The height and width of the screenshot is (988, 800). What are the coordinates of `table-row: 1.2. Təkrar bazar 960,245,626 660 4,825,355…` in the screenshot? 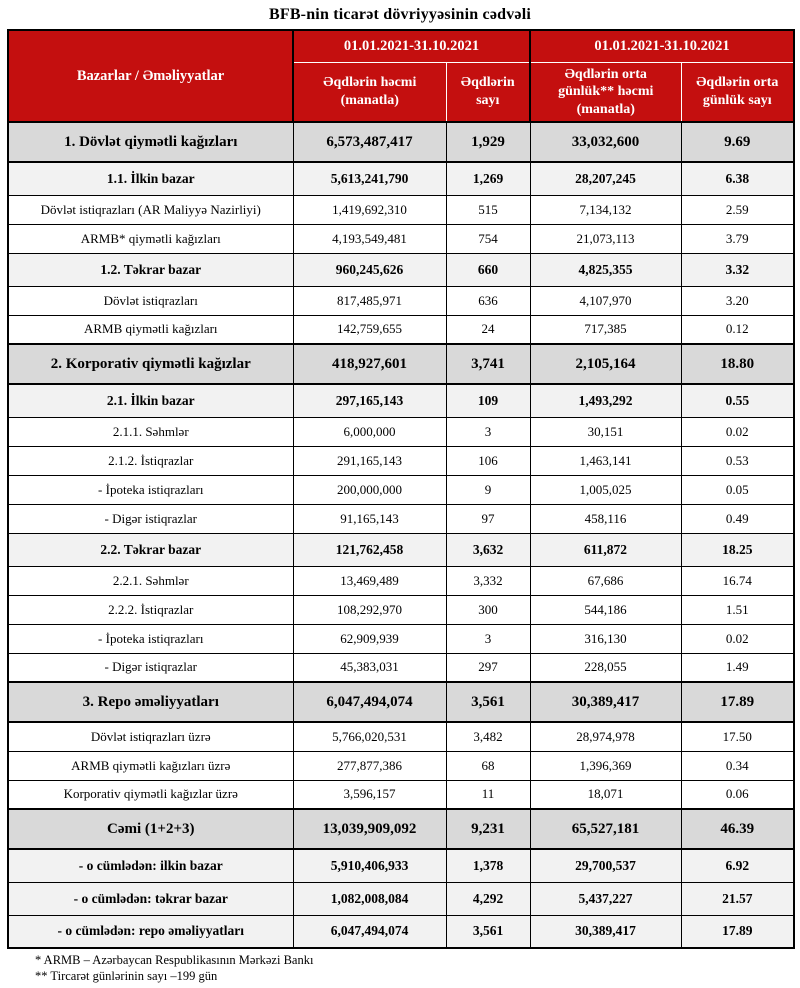 It's located at (401, 269).